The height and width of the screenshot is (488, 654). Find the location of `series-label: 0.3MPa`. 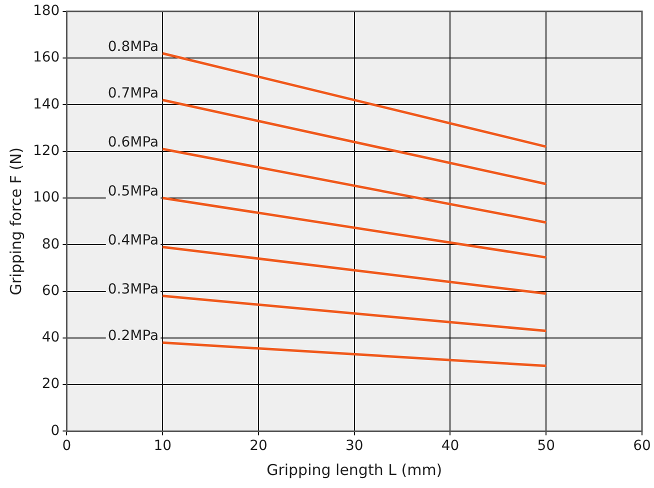

series-label: 0.3MPa is located at coordinates (133, 290).